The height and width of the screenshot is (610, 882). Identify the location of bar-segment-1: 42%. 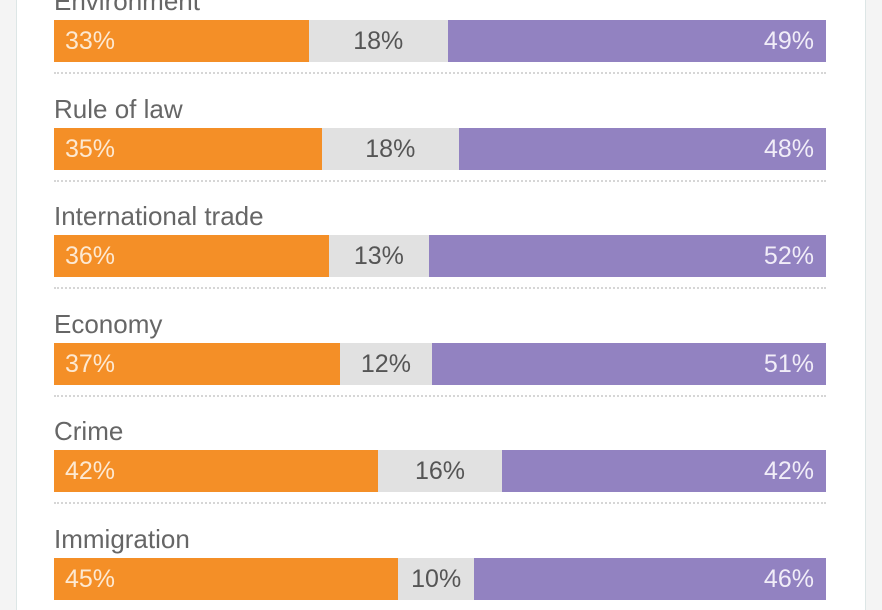
(216, 471).